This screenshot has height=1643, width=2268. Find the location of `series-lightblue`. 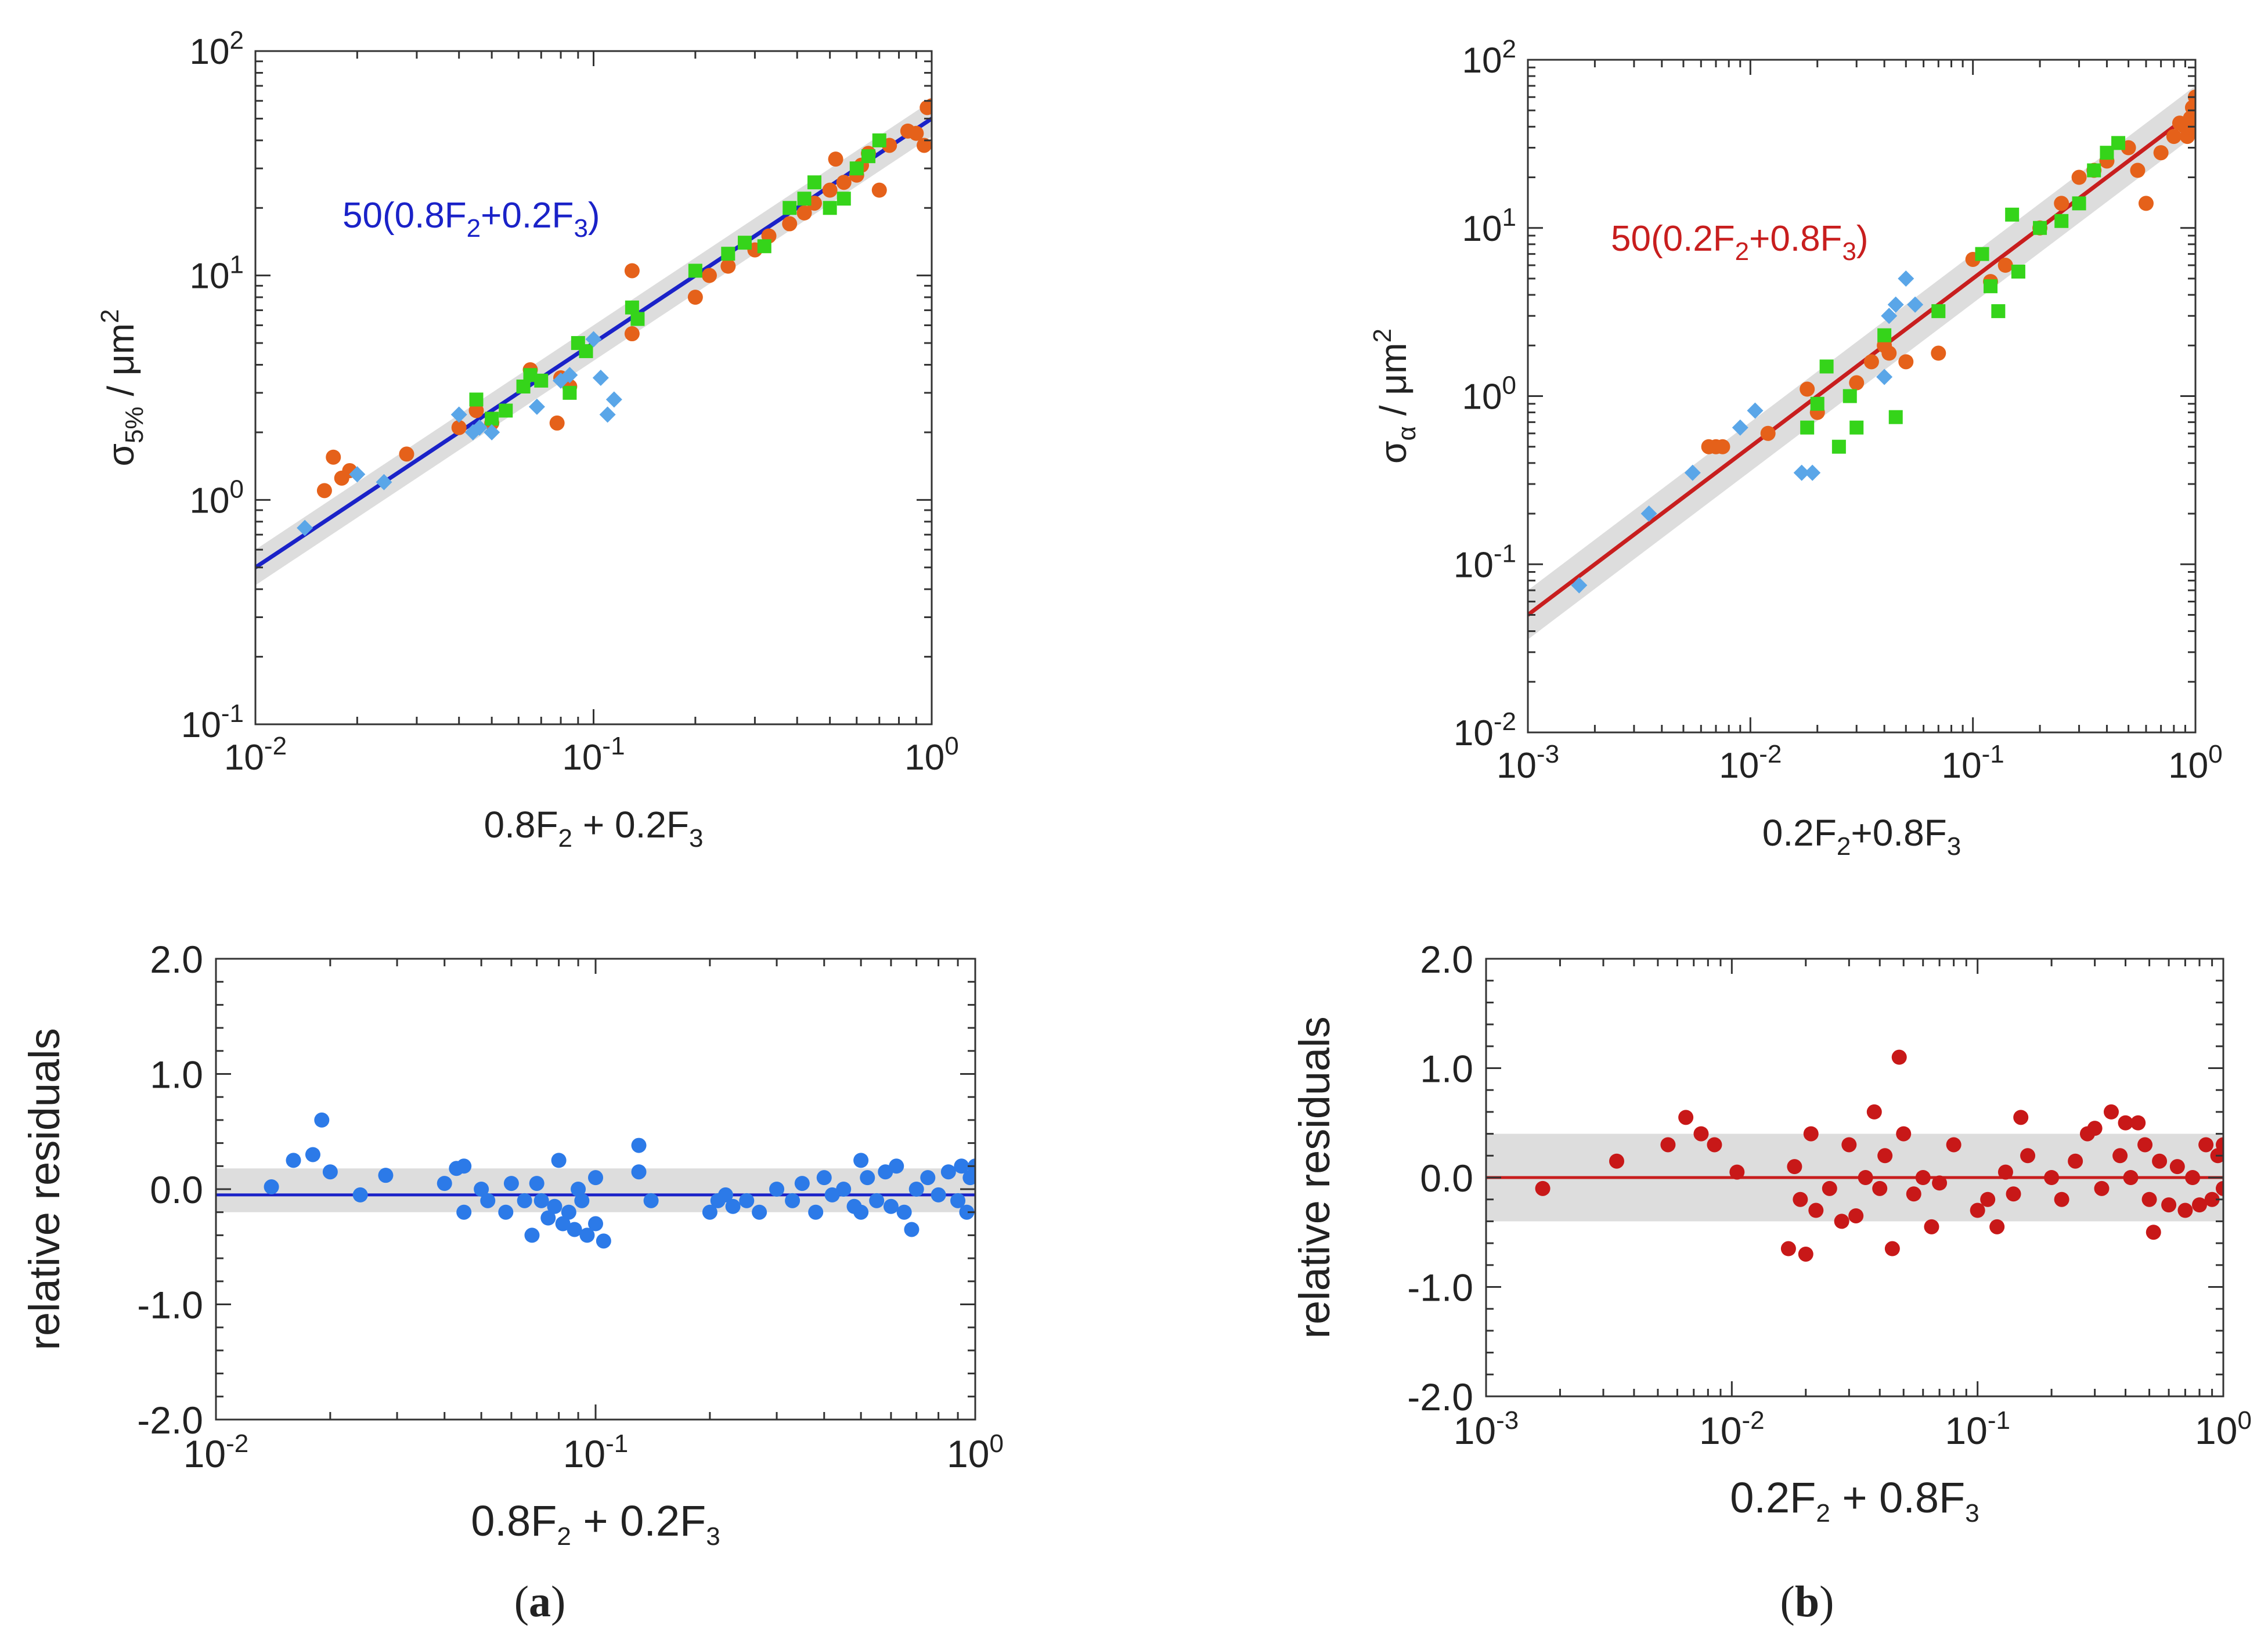

series-lightblue is located at coordinates (459, 433).